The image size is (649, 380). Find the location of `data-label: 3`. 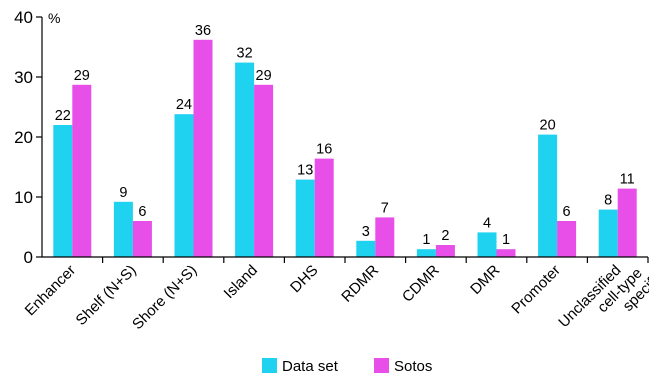

data-label: 3 is located at coordinates (366, 232).